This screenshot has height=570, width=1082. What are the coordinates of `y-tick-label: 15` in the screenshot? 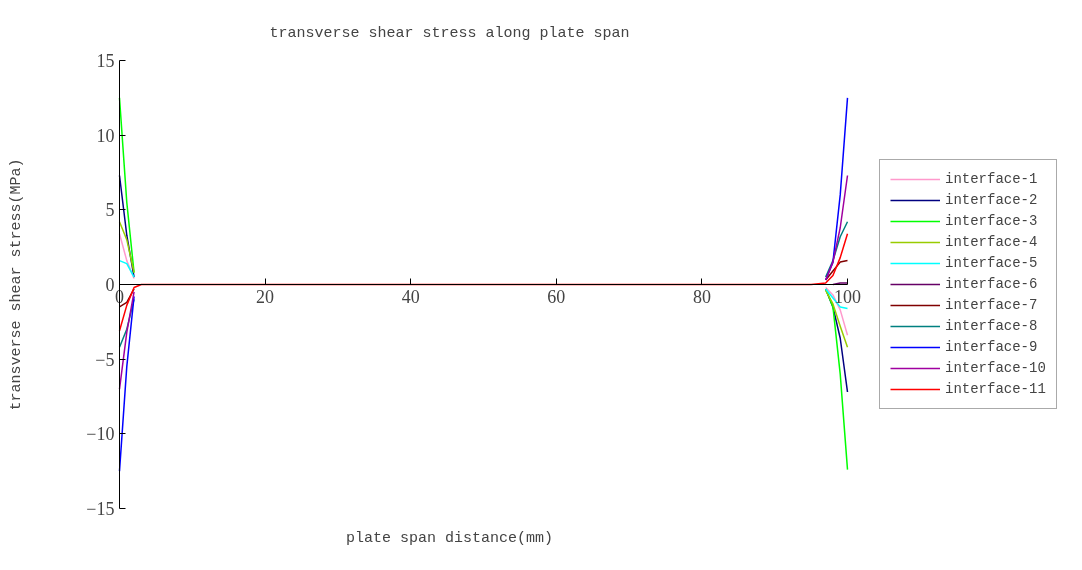 It's located at (105, 61).